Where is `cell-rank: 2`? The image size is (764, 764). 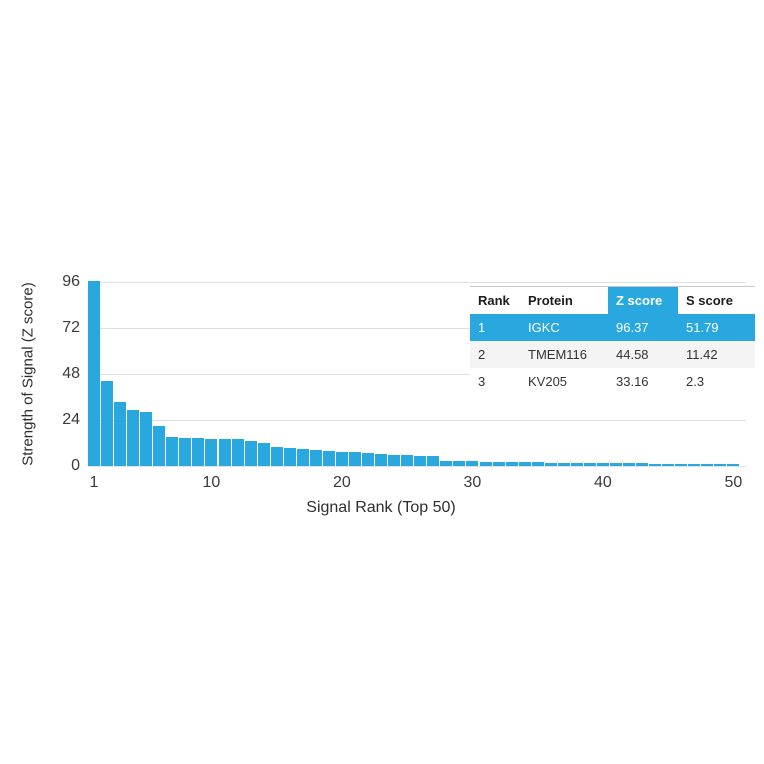
cell-rank: 2 is located at coordinates (482, 354).